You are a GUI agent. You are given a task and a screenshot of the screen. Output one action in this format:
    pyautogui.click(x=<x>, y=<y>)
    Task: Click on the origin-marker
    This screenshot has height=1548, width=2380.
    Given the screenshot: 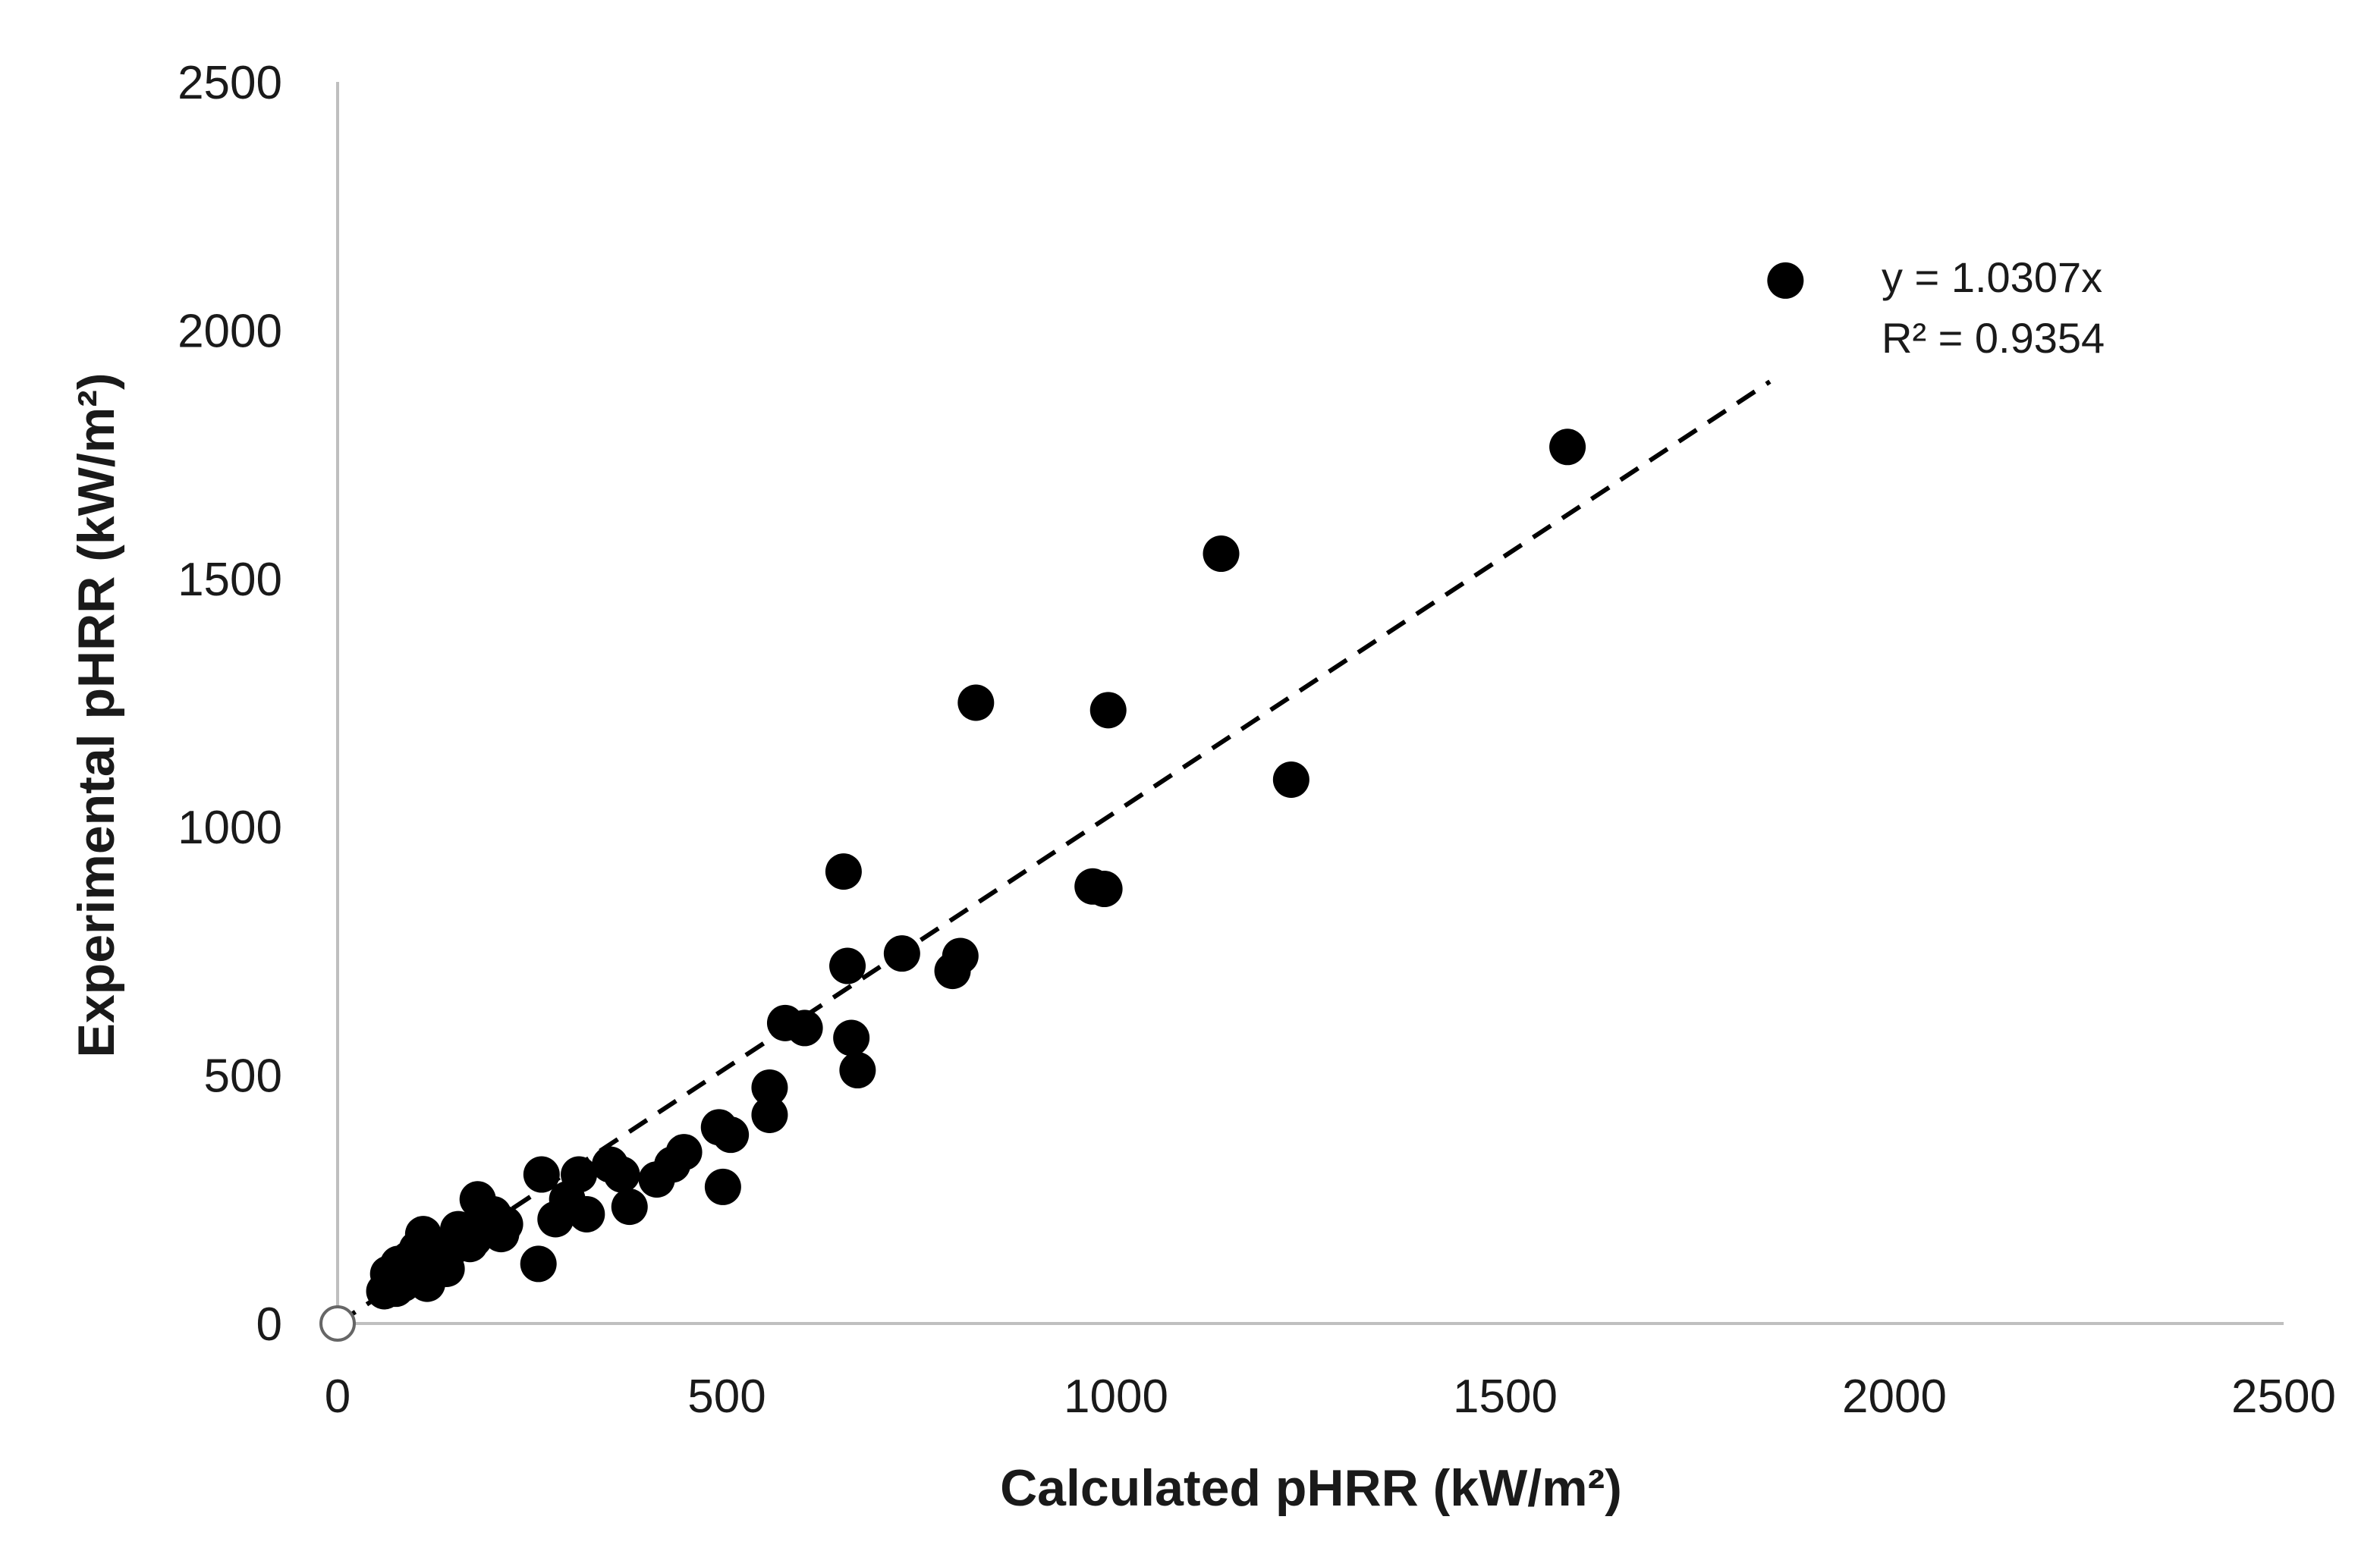 What is the action you would take?
    pyautogui.click(x=337, y=1323)
    